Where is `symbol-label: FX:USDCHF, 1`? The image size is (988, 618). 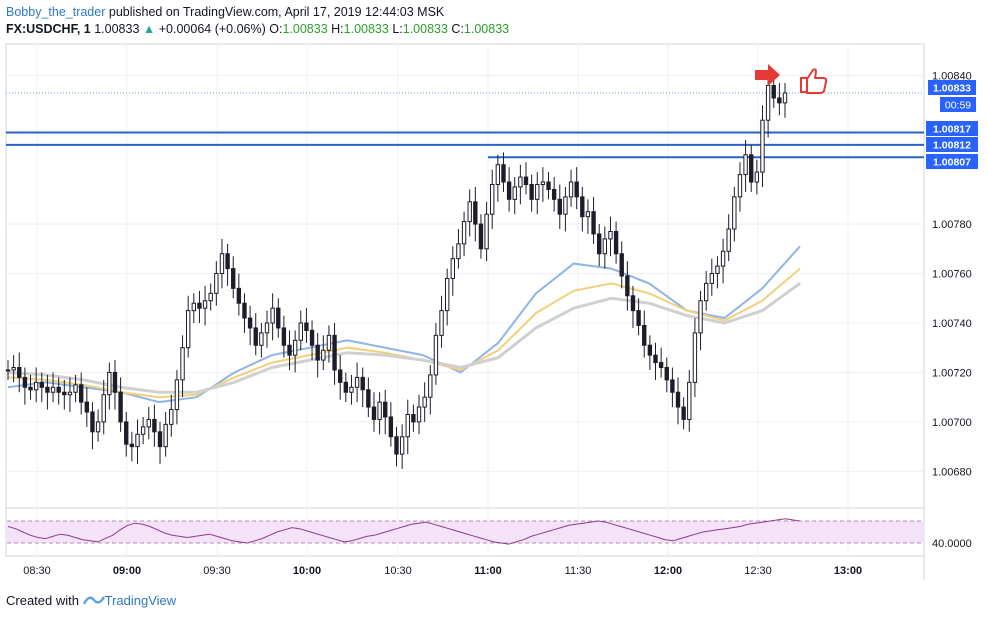 symbol-label: FX:USDCHF, 1 is located at coordinates (48, 29).